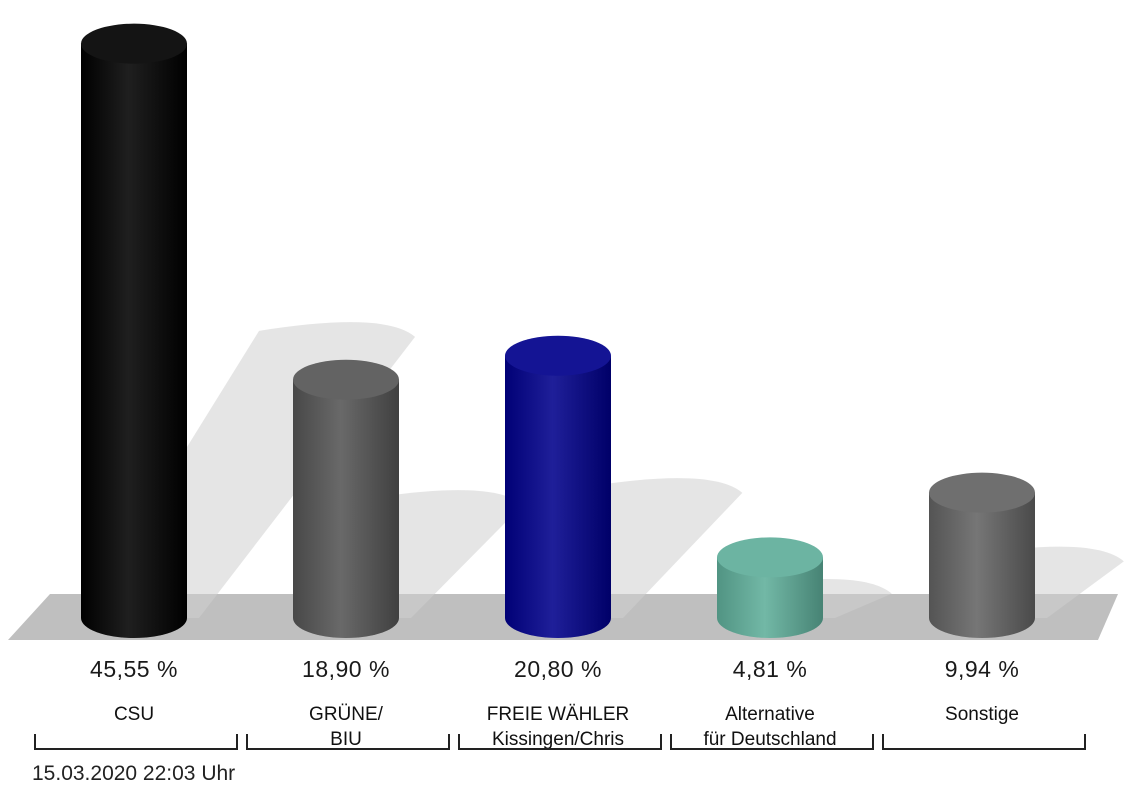 The image size is (1133, 808). What do you see at coordinates (982, 714) in the screenshot?
I see `category-label: Sonstige` at bounding box center [982, 714].